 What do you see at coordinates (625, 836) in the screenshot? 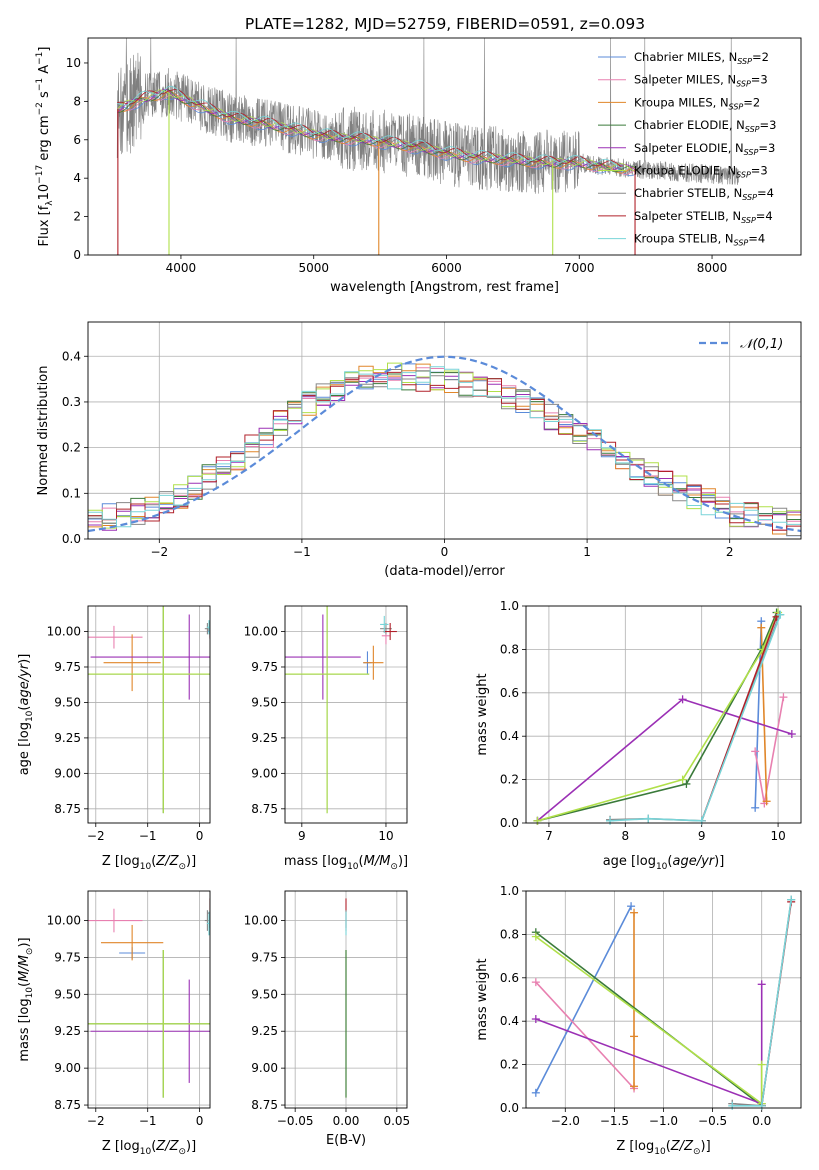
I see `x-tick-label: 8` at bounding box center [625, 836].